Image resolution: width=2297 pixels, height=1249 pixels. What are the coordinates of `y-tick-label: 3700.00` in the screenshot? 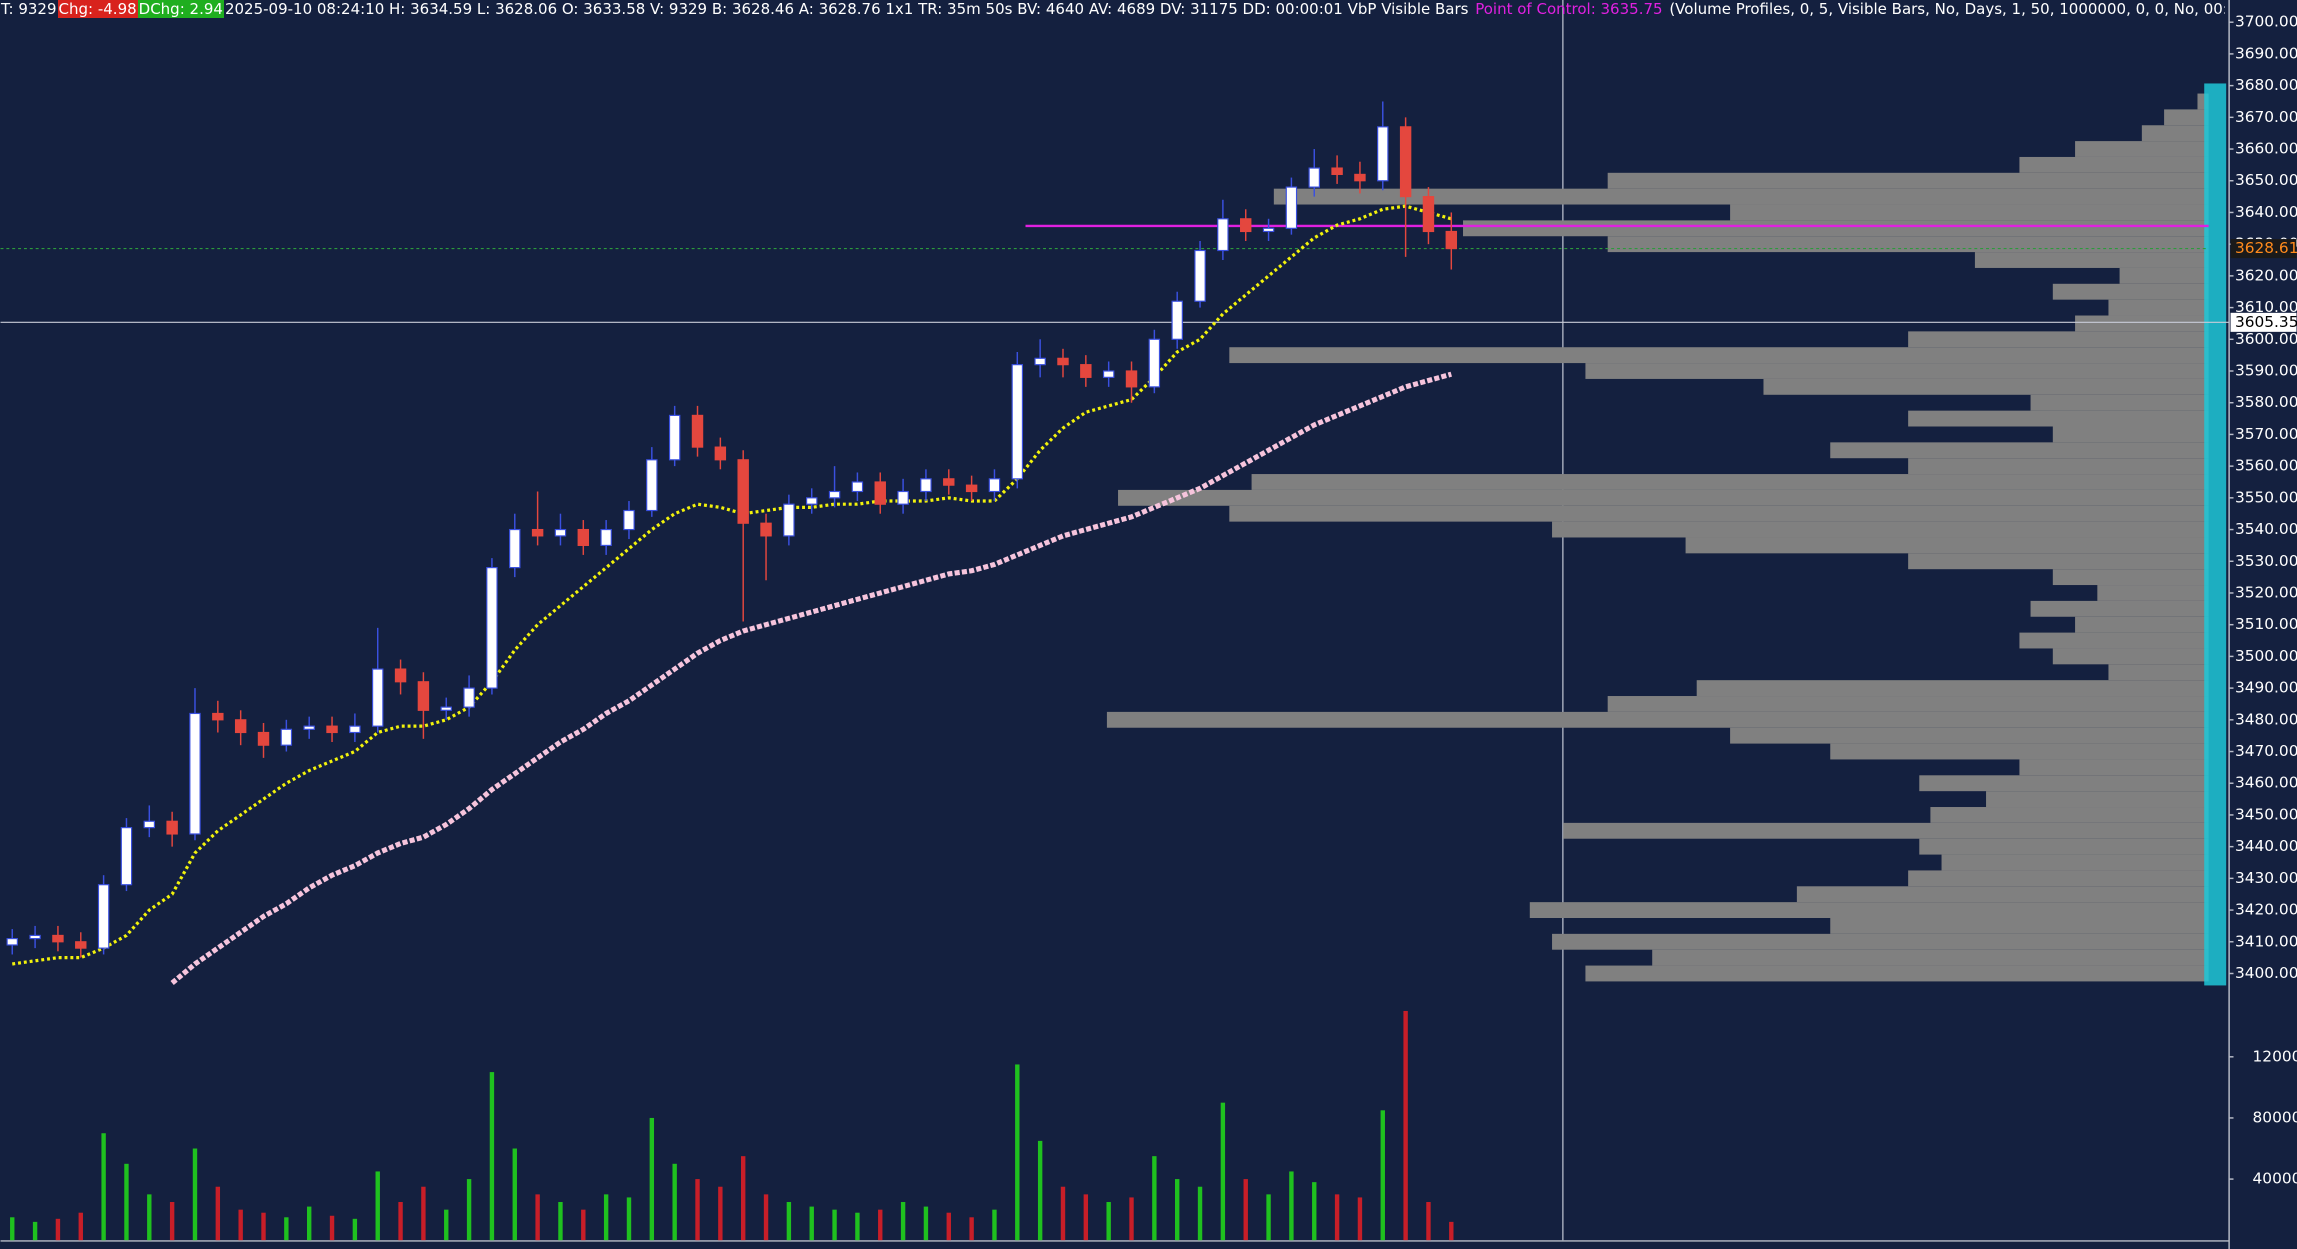 It's located at (2266, 22).